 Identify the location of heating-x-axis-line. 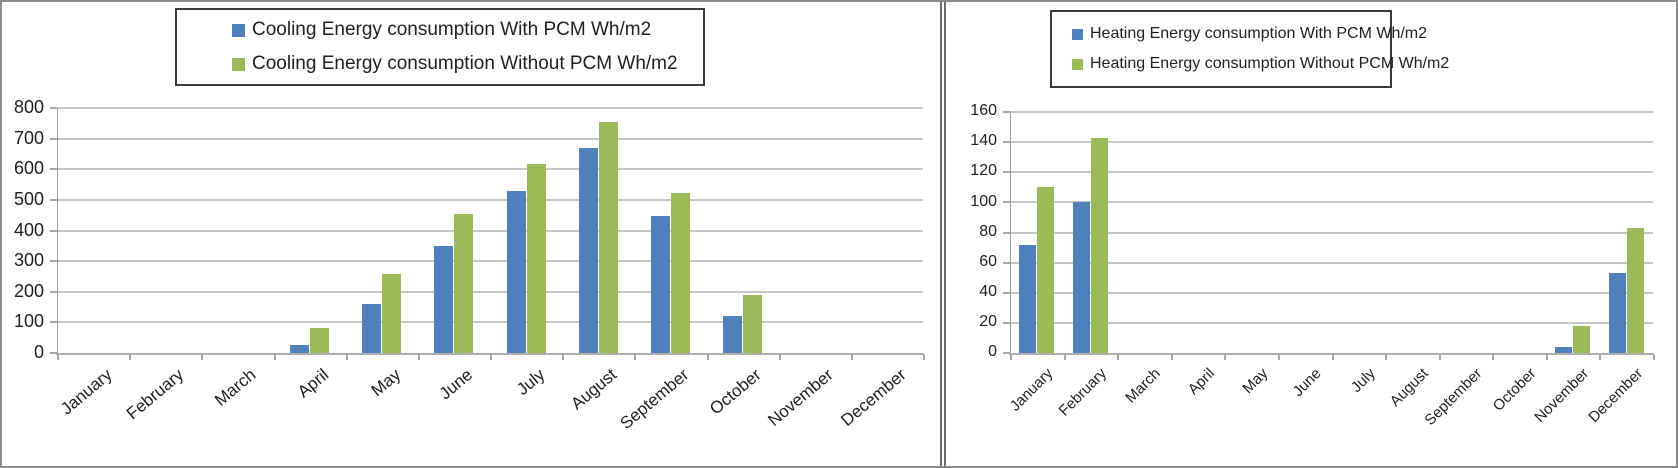
(1331, 354).